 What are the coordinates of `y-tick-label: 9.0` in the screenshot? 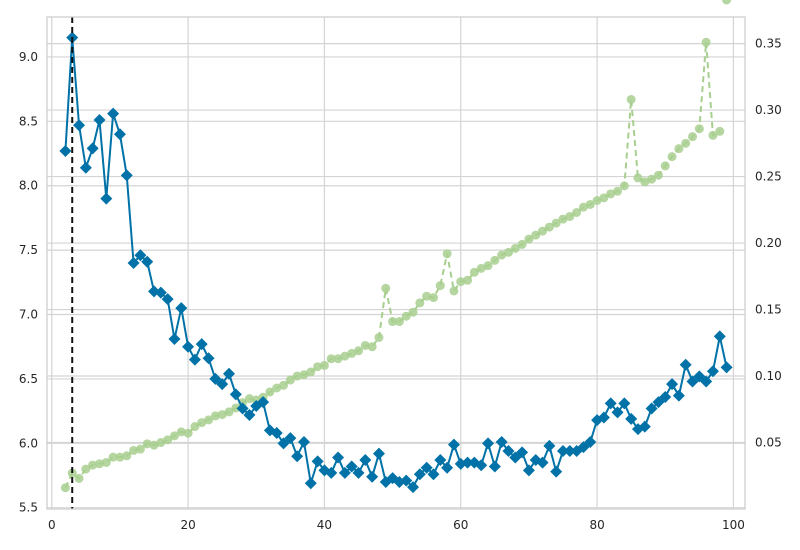 It's located at (28, 57).